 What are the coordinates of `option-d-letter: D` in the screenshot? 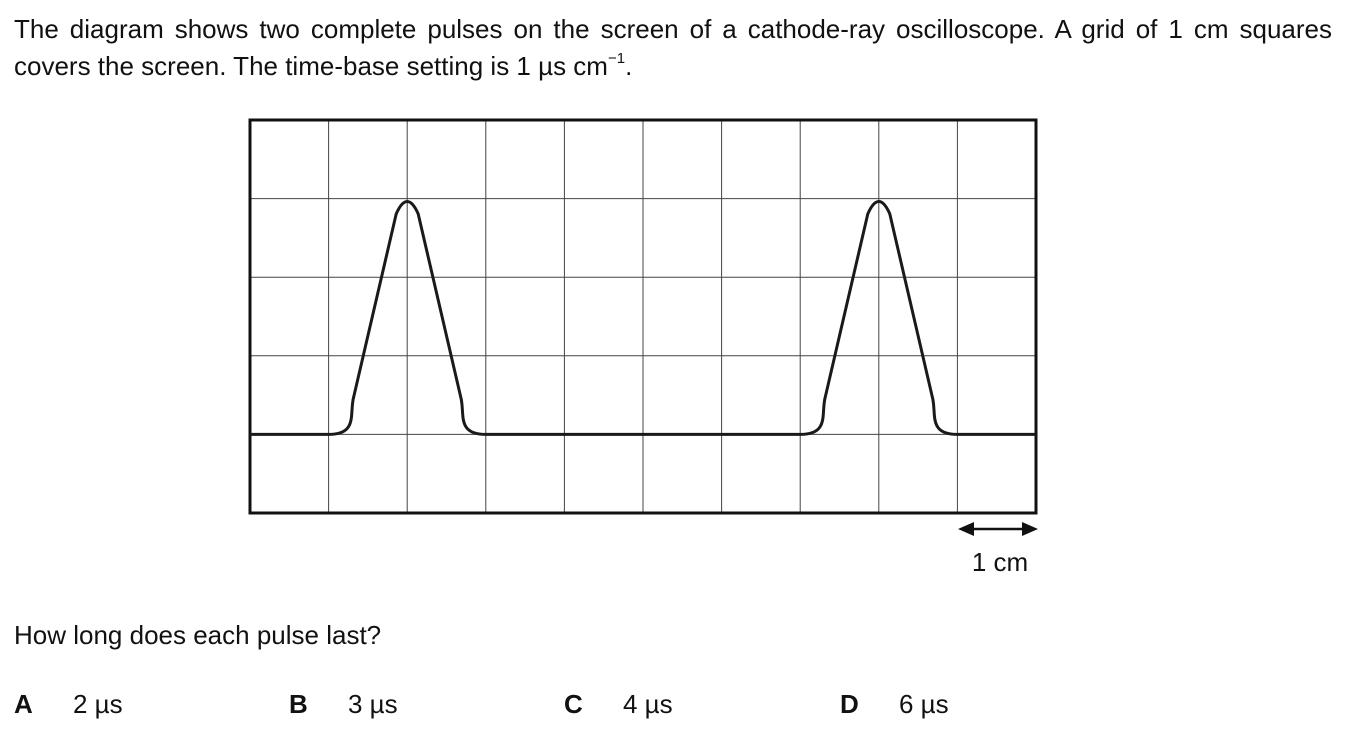 It's located at (849, 704).